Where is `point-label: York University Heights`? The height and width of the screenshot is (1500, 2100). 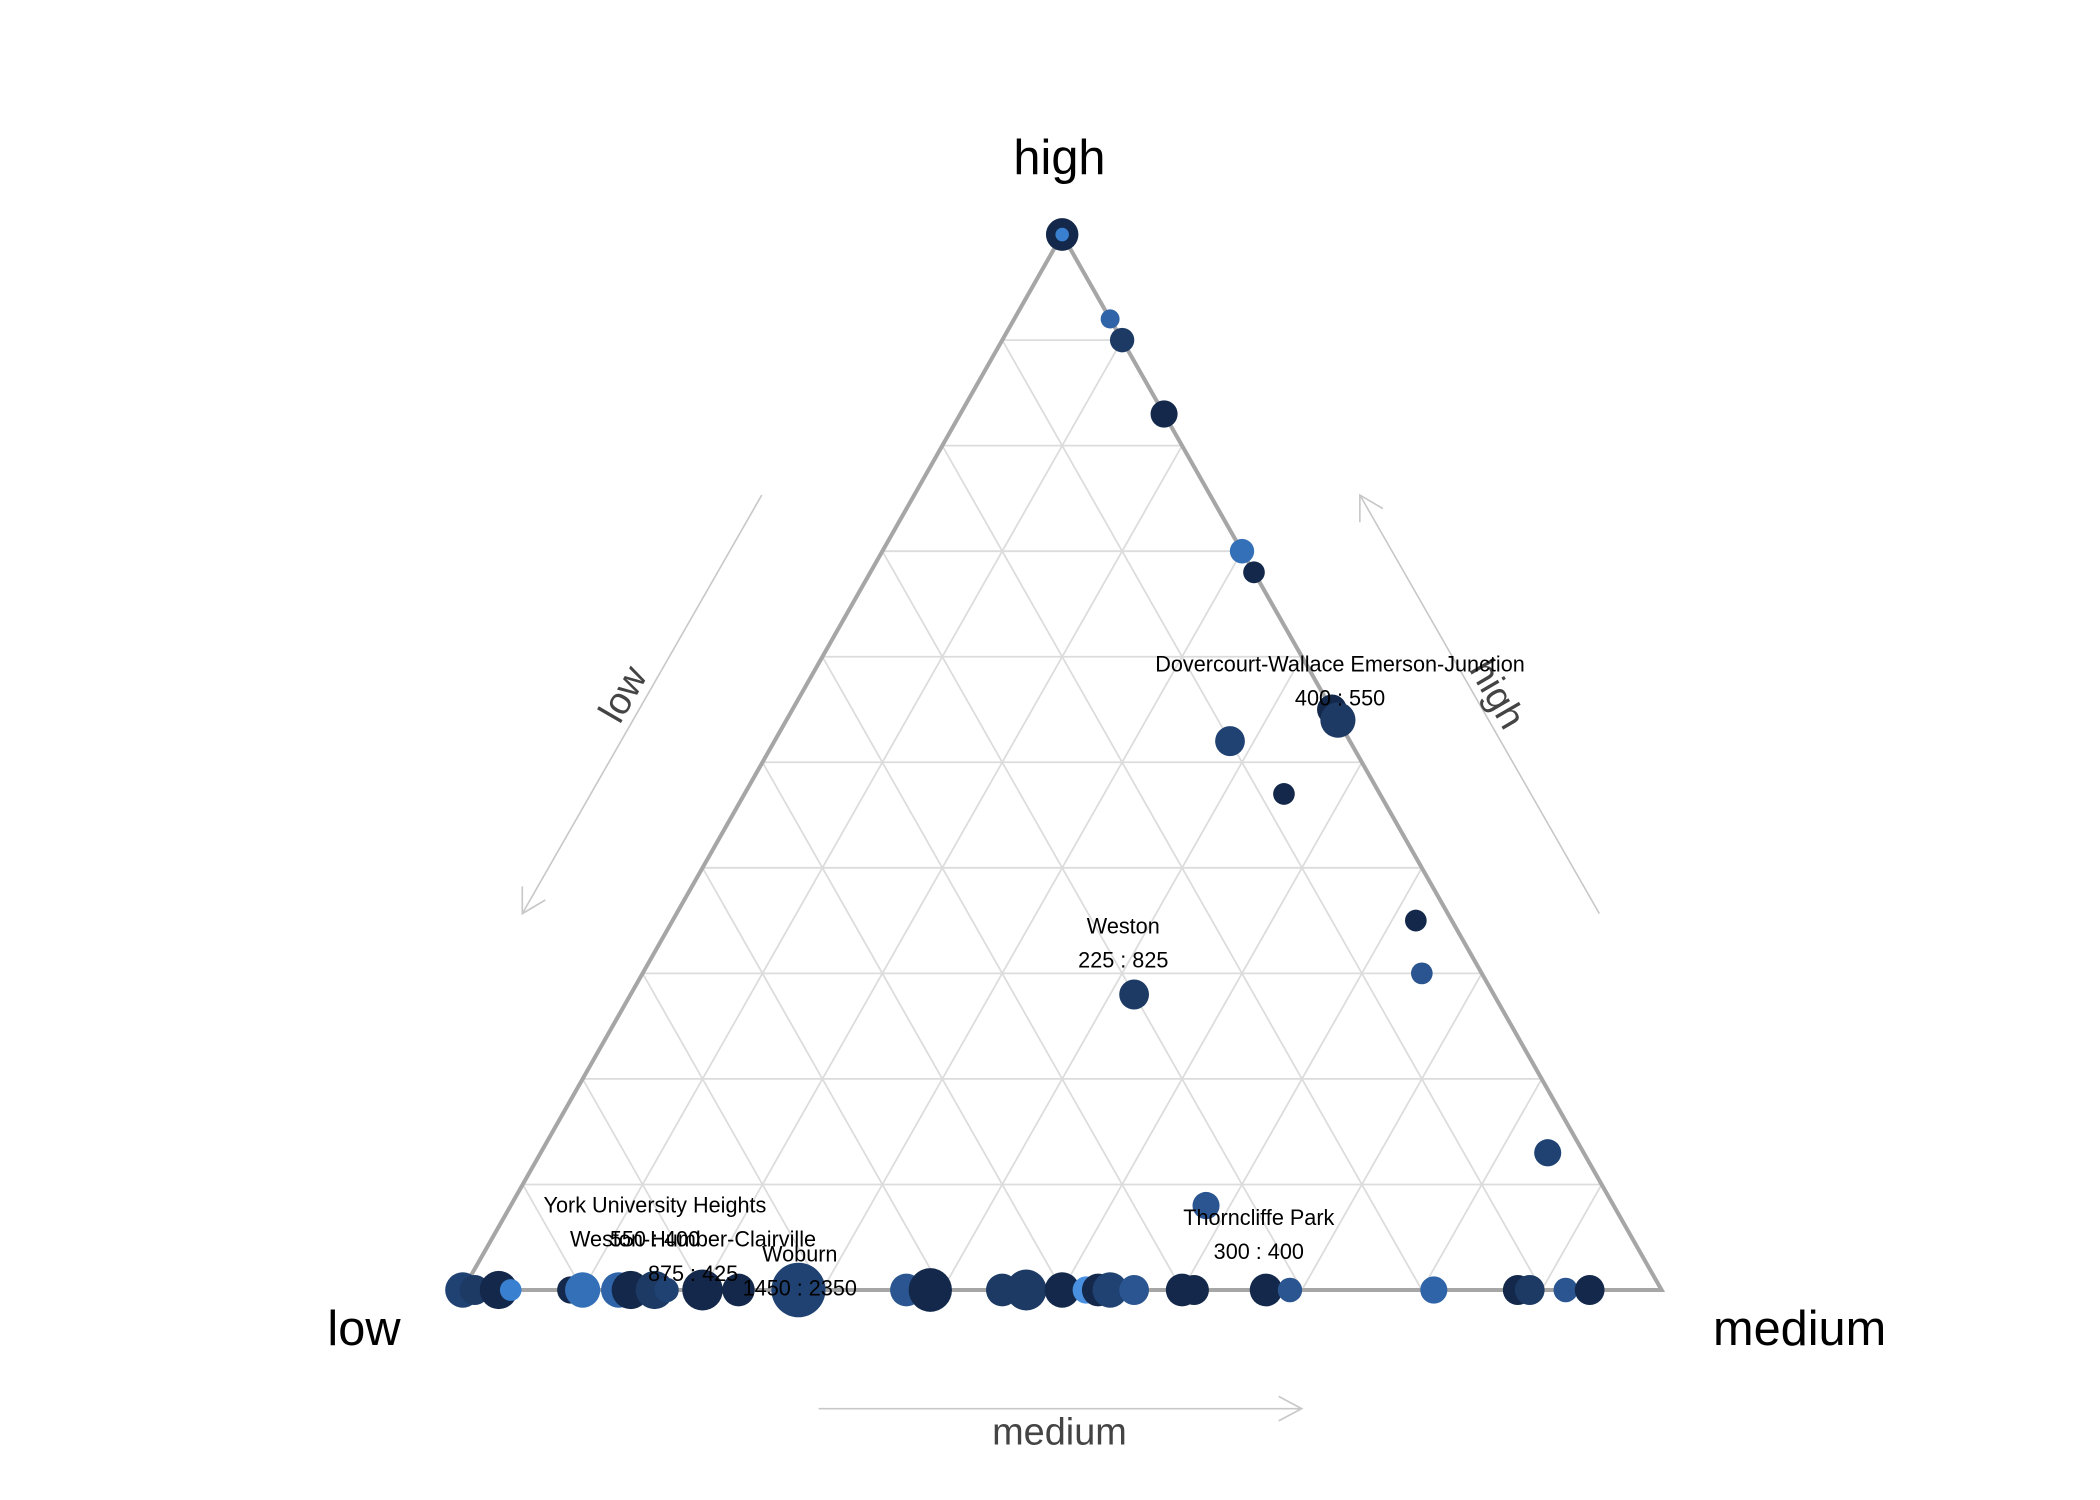 point-label: York University Heights is located at coordinates (655, 1204).